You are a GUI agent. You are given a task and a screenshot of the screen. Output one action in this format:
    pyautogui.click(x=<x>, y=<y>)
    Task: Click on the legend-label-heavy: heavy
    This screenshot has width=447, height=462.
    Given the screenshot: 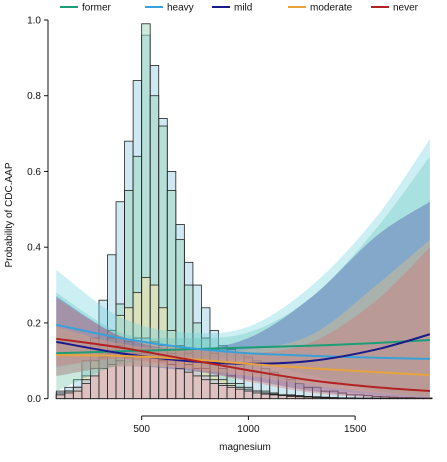 What is the action you would take?
    pyautogui.click(x=180, y=8)
    